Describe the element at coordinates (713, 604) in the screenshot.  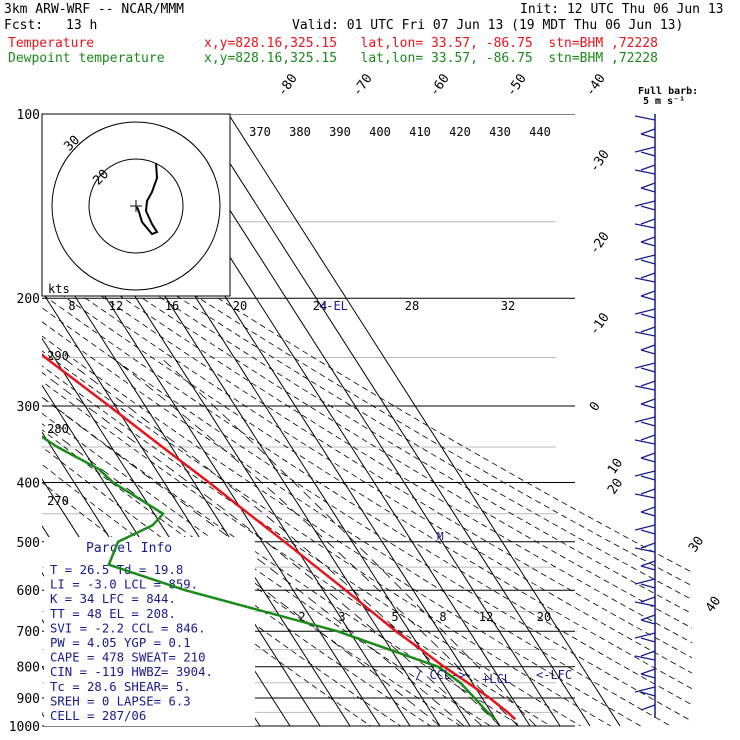
I see `isotherm-label: 40` at that location.